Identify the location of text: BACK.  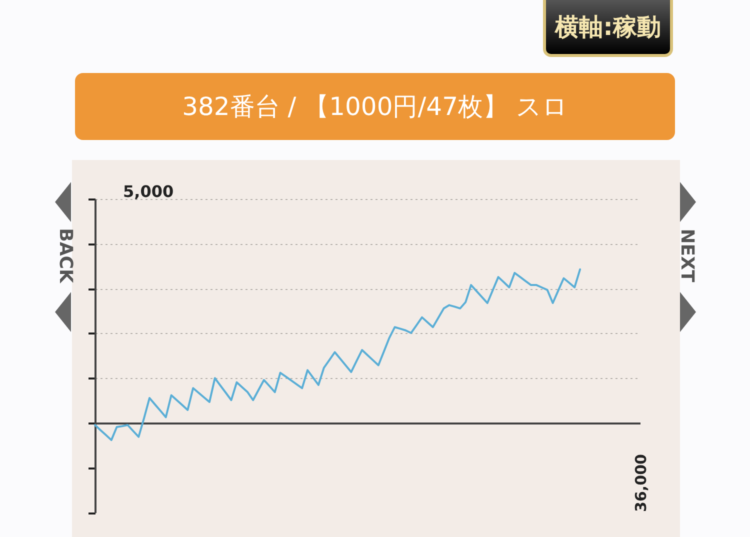
(65, 255).